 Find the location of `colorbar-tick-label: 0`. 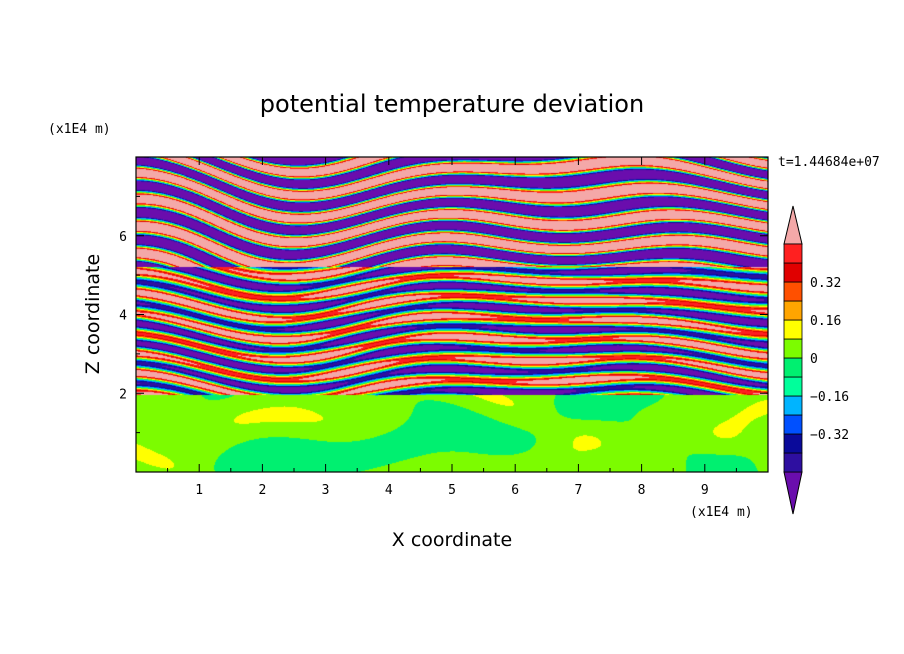

colorbar-tick-label: 0 is located at coordinates (814, 359).